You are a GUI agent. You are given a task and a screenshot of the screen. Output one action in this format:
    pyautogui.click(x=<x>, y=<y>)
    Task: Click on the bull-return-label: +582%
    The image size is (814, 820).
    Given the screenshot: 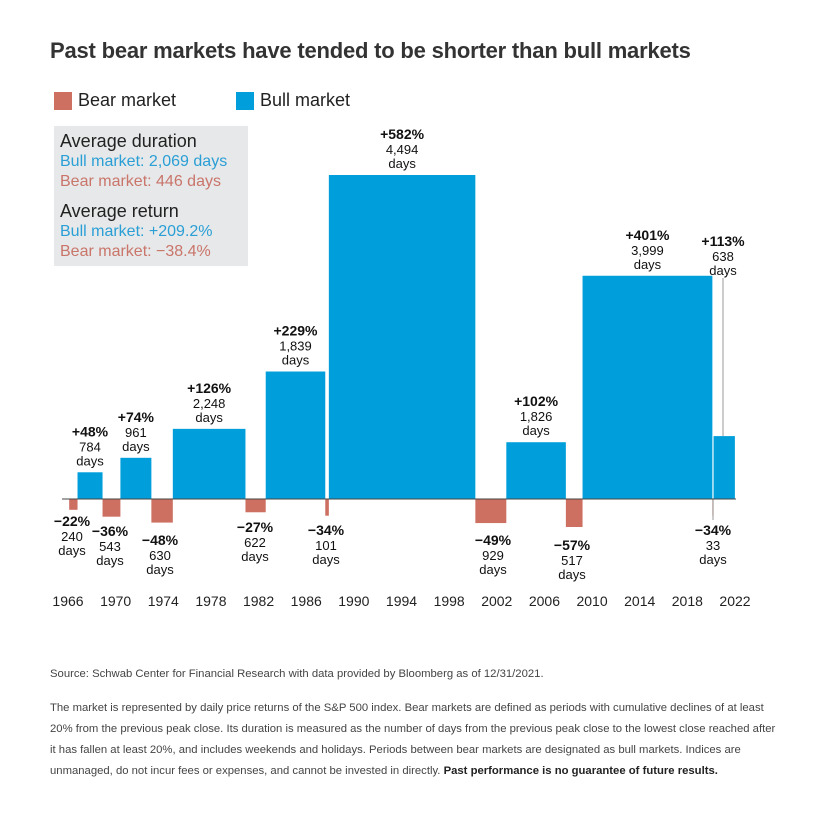 What is the action you would take?
    pyautogui.click(x=402, y=134)
    